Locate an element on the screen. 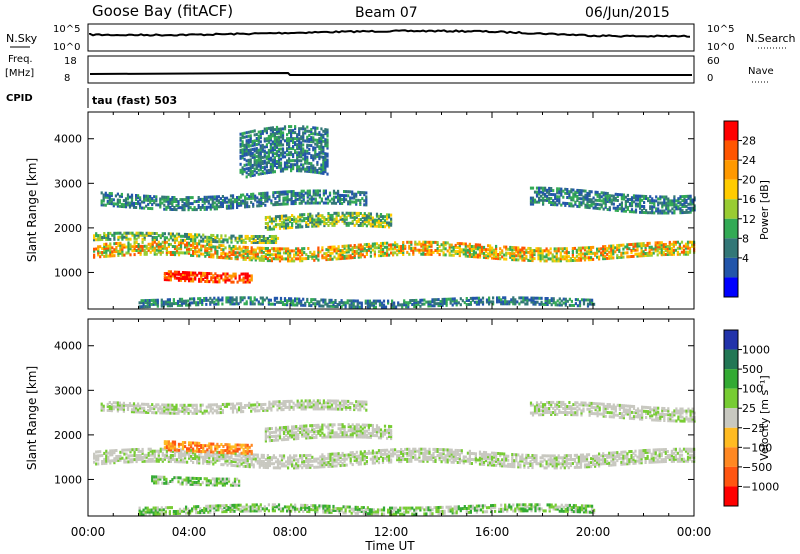 This screenshot has width=800, height=554. nsky-panel is located at coordinates (391, 37).